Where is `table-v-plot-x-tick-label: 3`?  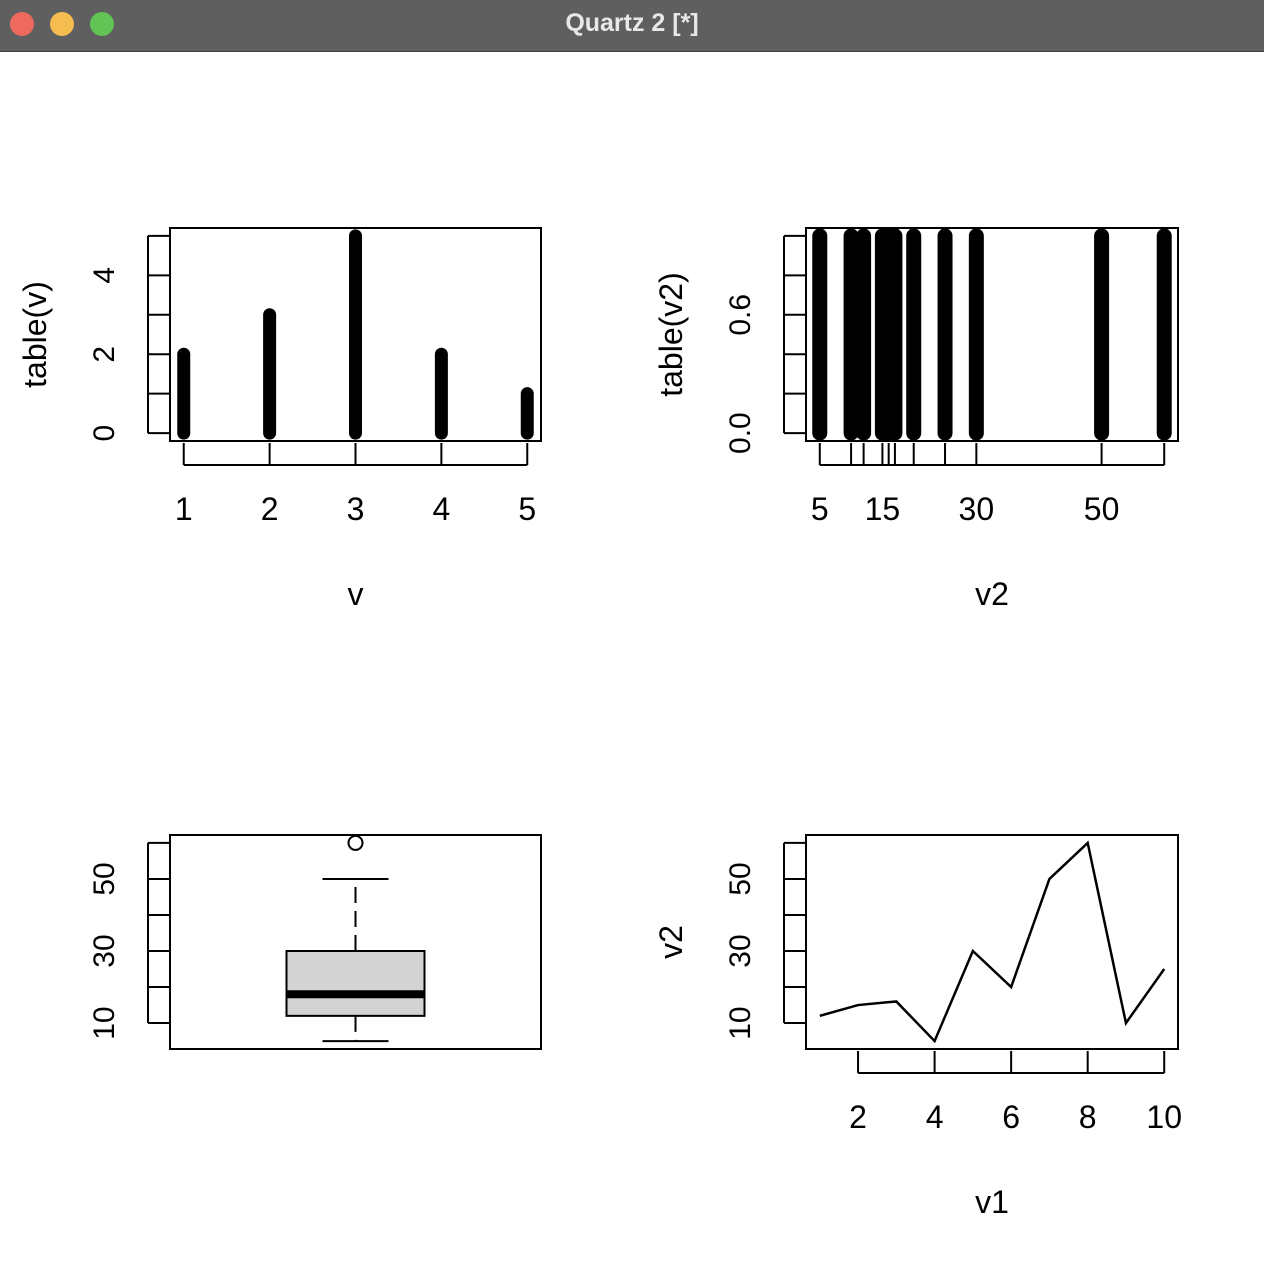 table-v-plot-x-tick-label: 3 is located at coordinates (356, 509).